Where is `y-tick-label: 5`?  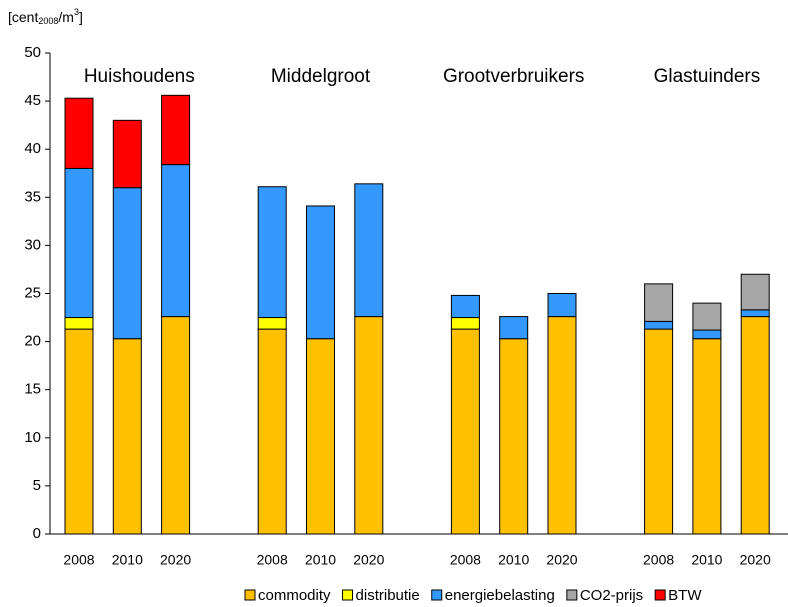 y-tick-label: 5 is located at coordinates (37, 485).